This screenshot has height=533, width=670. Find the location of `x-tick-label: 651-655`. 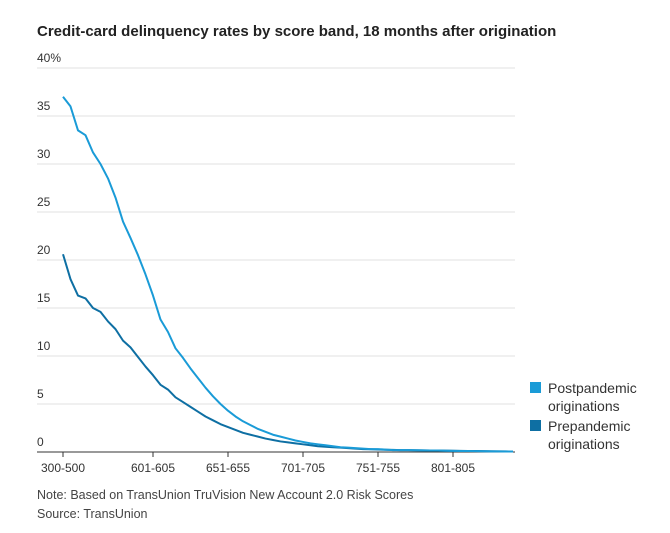

x-tick-label: 651-655 is located at coordinates (228, 468).